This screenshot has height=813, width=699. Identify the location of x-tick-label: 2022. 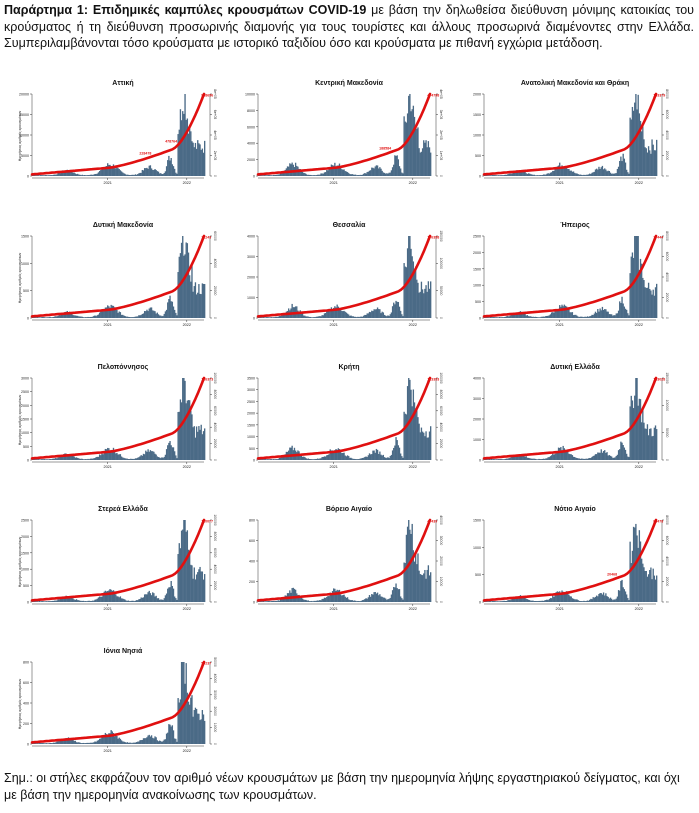
(639, 183).